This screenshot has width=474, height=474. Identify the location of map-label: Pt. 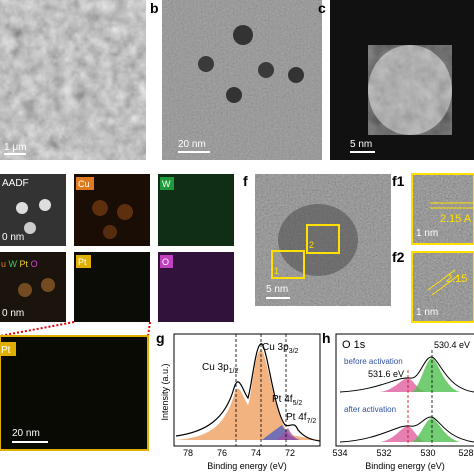
(82, 262).